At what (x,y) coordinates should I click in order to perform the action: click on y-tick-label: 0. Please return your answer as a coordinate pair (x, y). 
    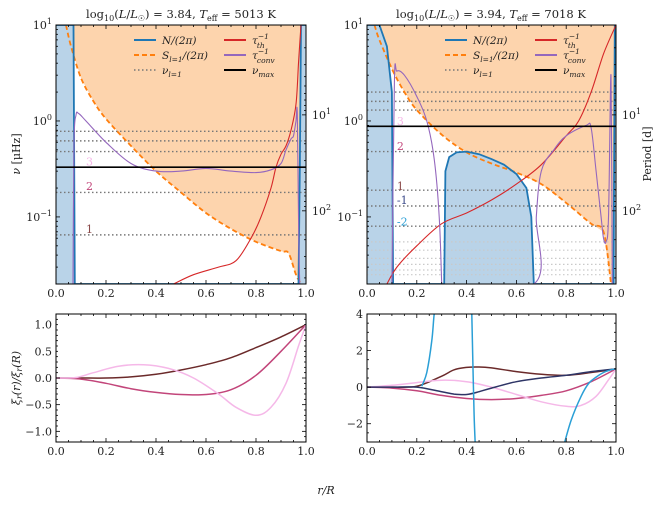
    Looking at the image, I should click on (359, 387).